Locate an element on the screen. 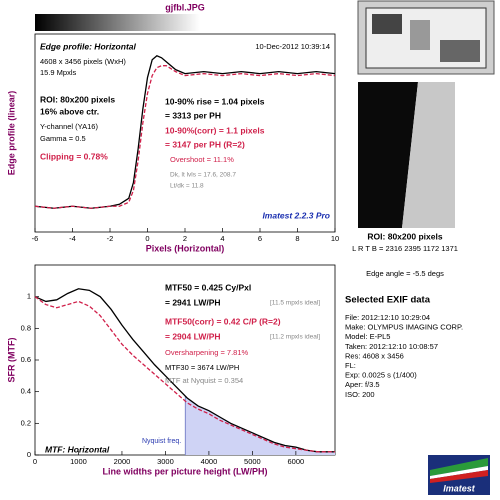  x-tick-label: 6 is located at coordinates (260, 238).